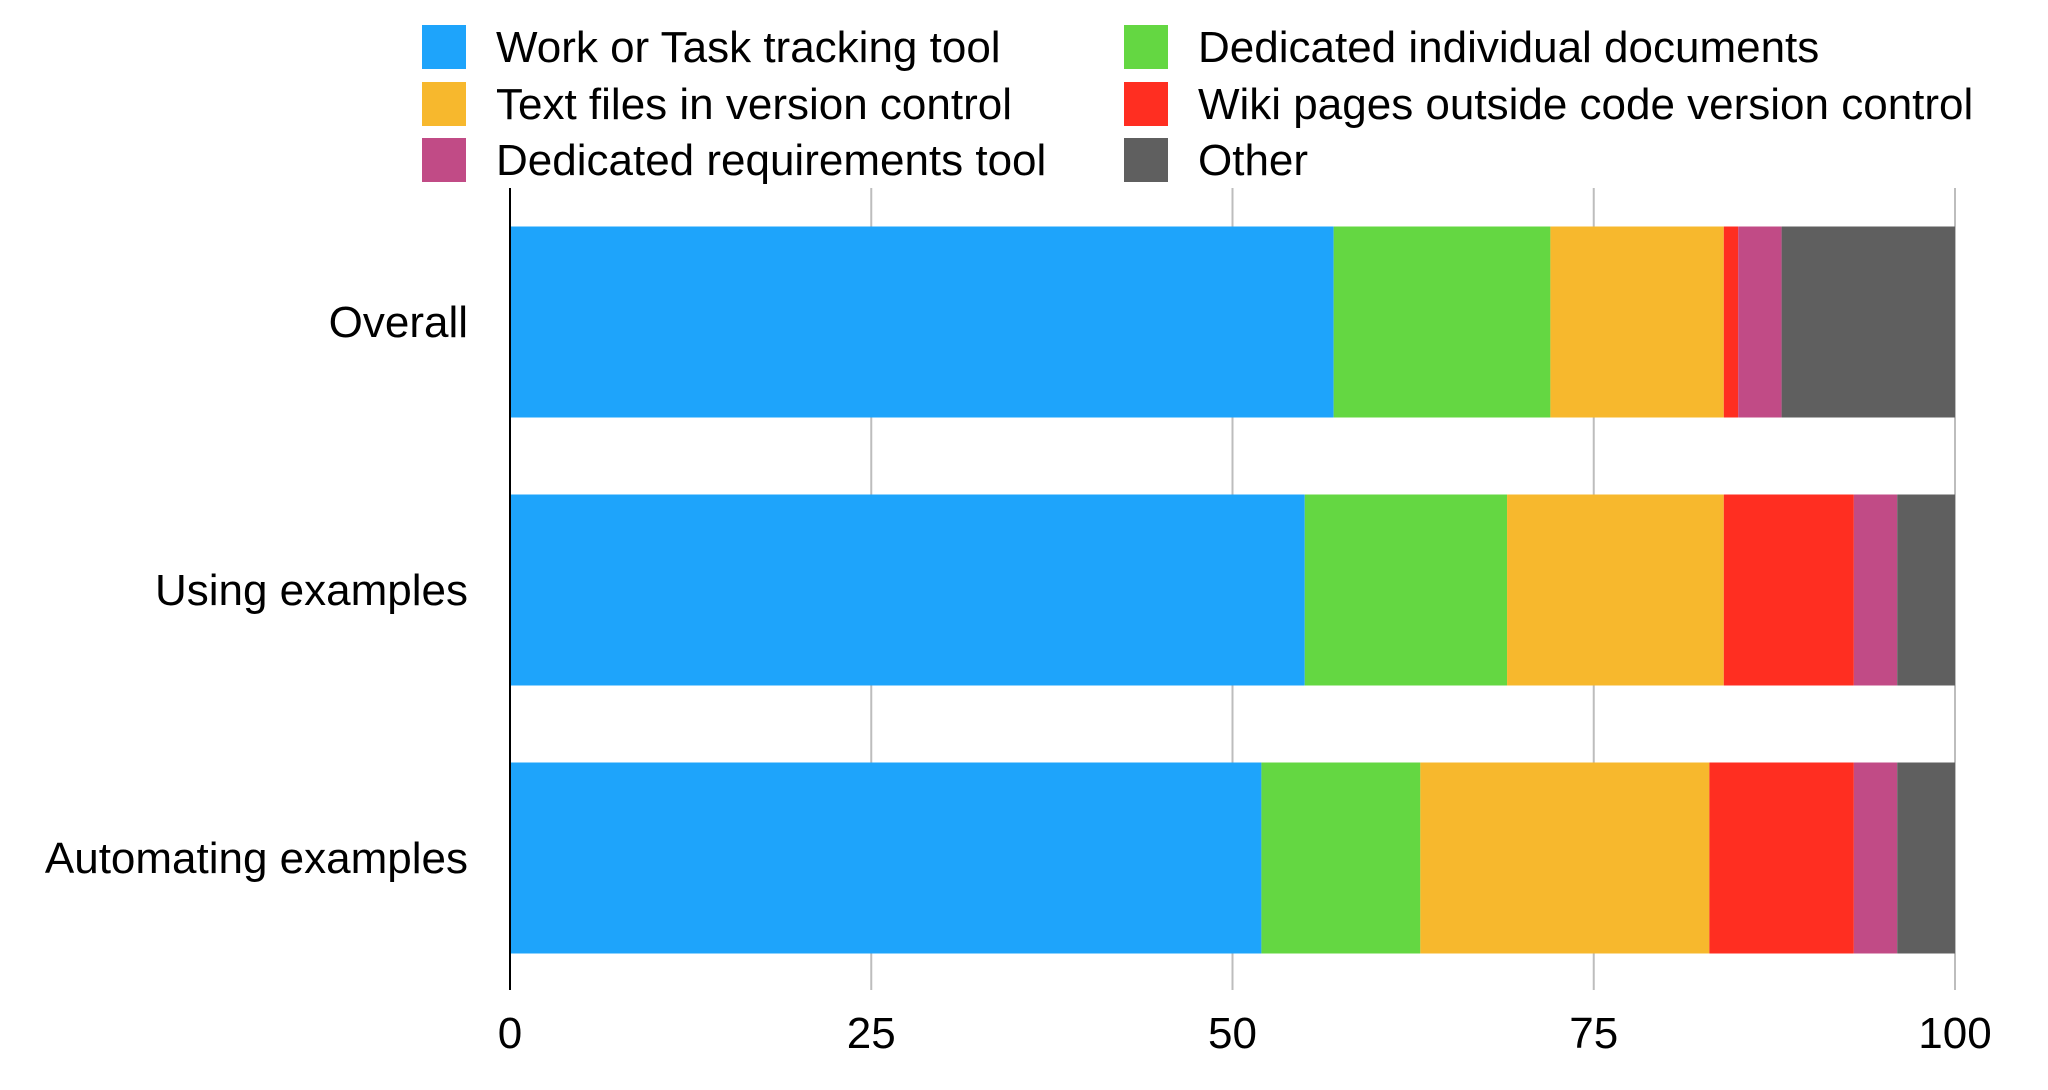  I want to click on bar-using-examples-wiki-pages-outside-code-version-control, so click(1788, 590).